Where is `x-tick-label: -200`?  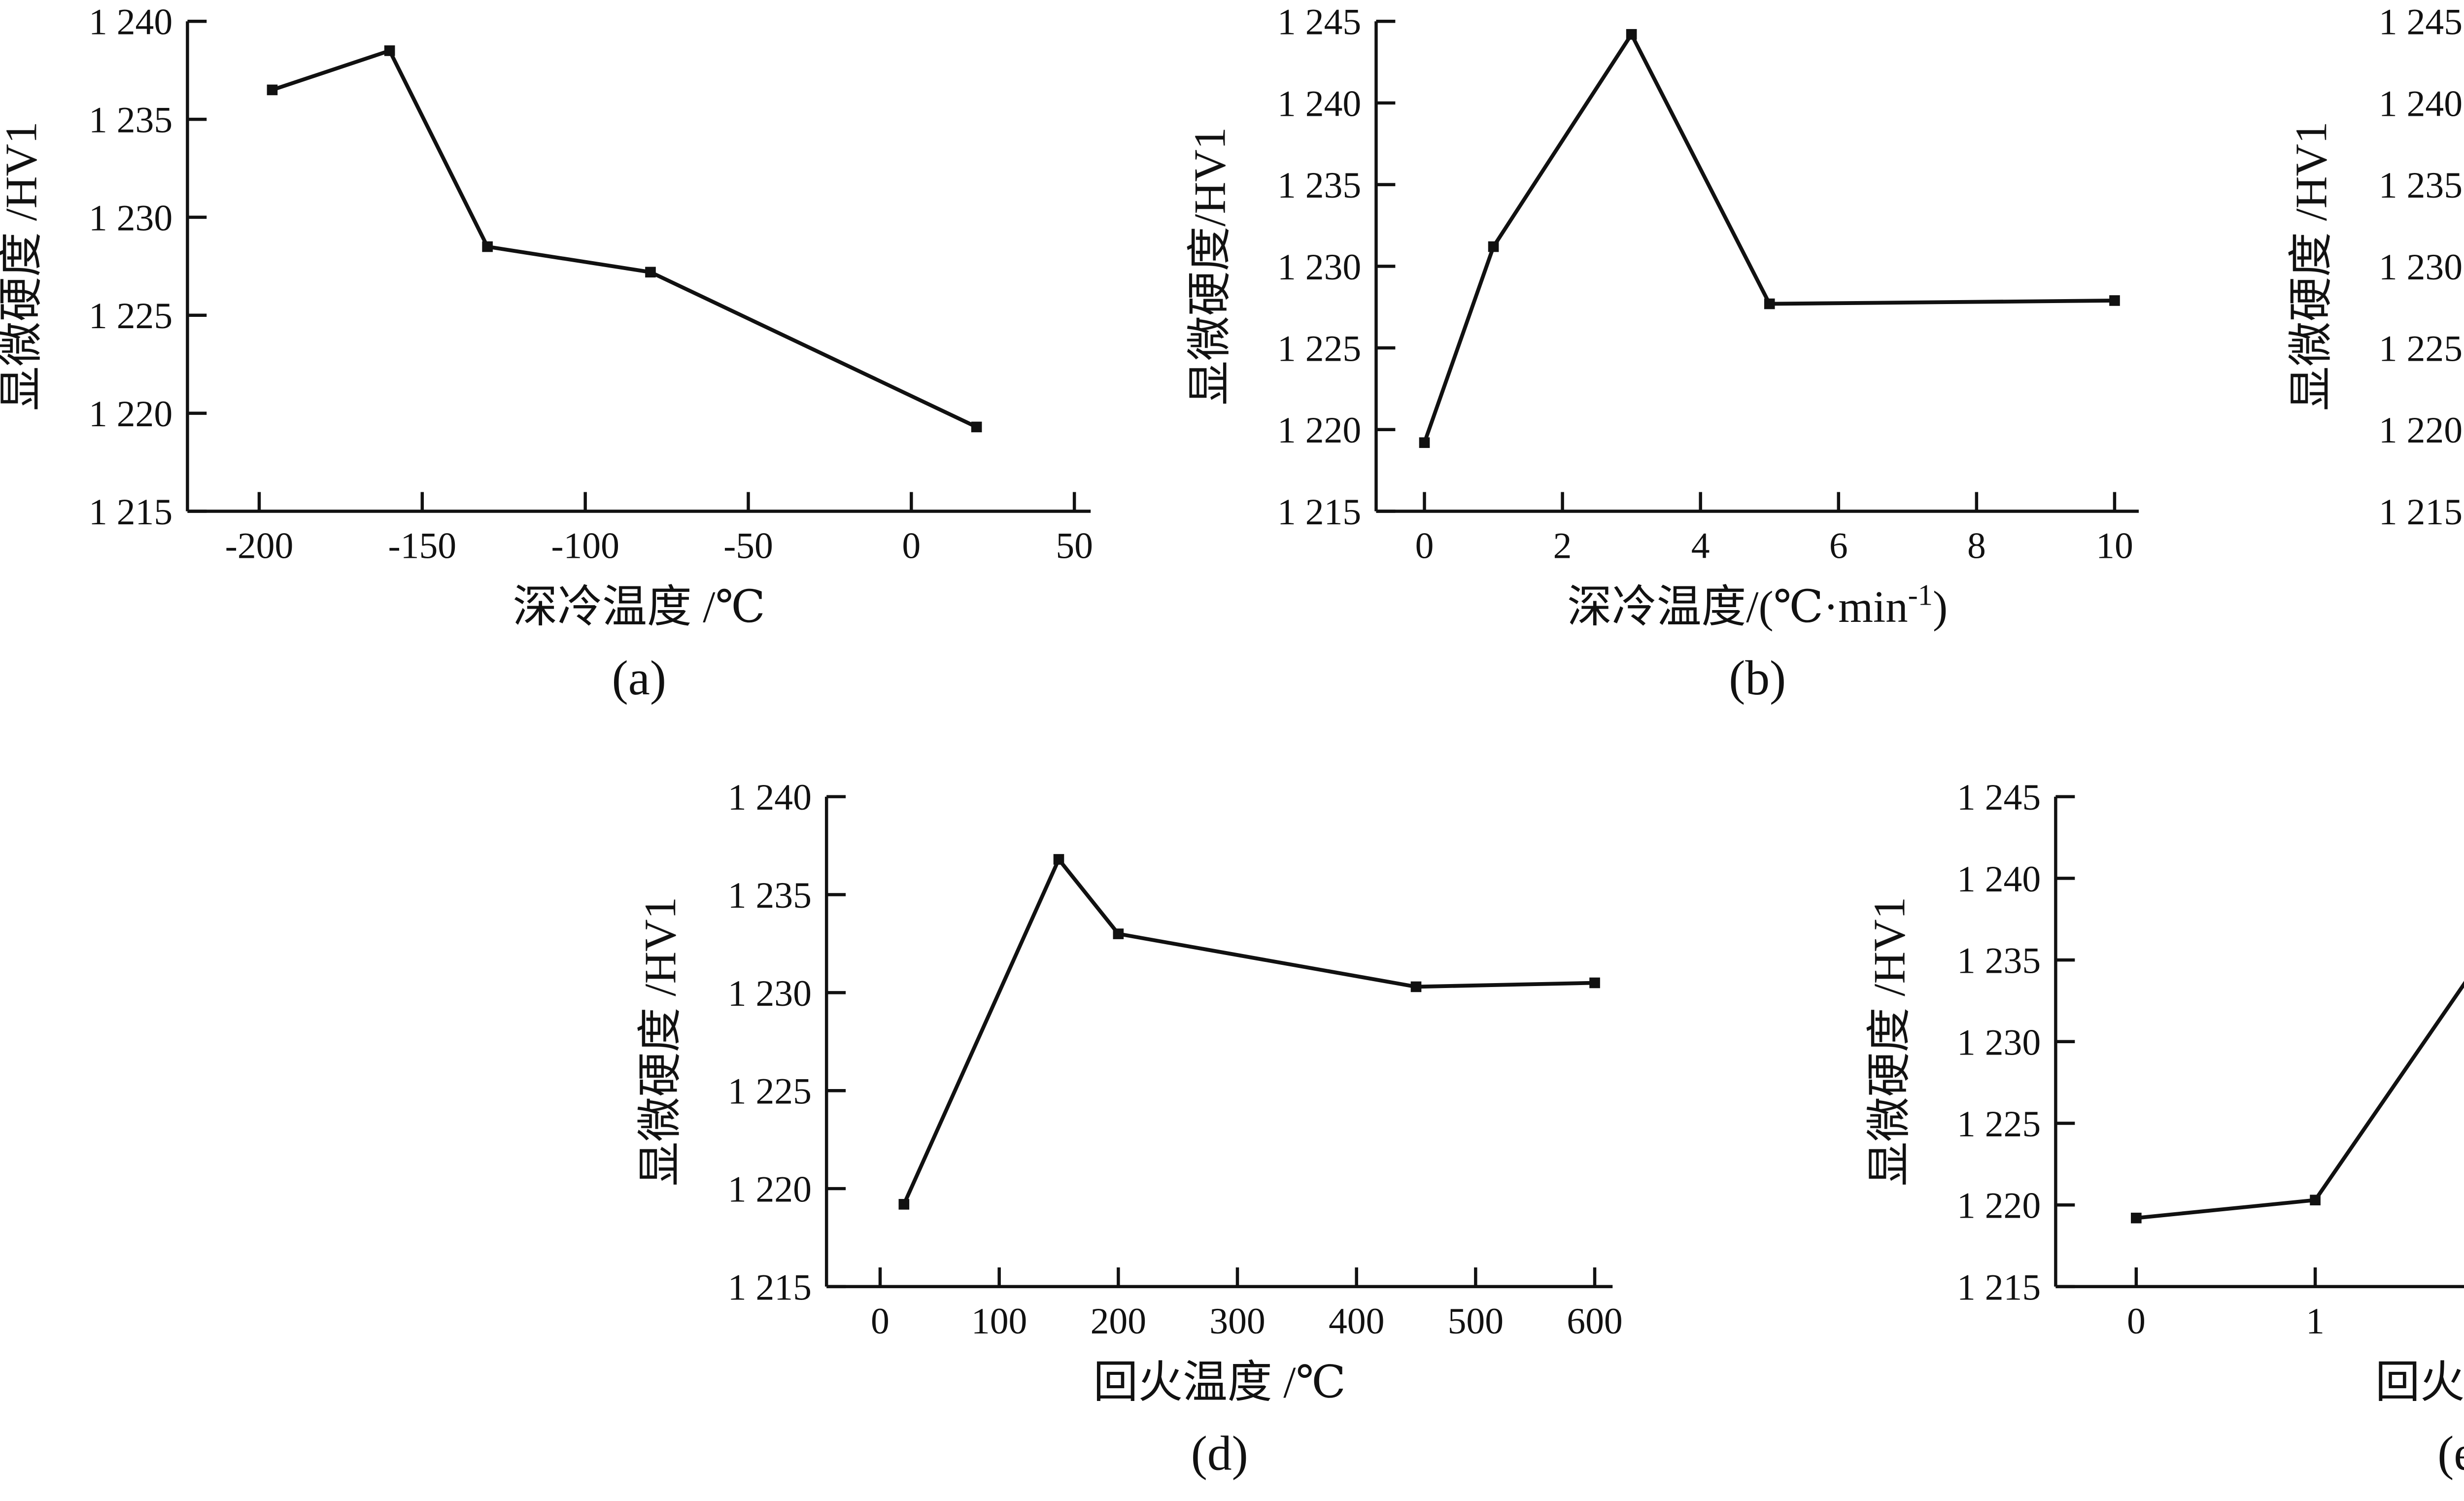 x-tick-label: -200 is located at coordinates (259, 546).